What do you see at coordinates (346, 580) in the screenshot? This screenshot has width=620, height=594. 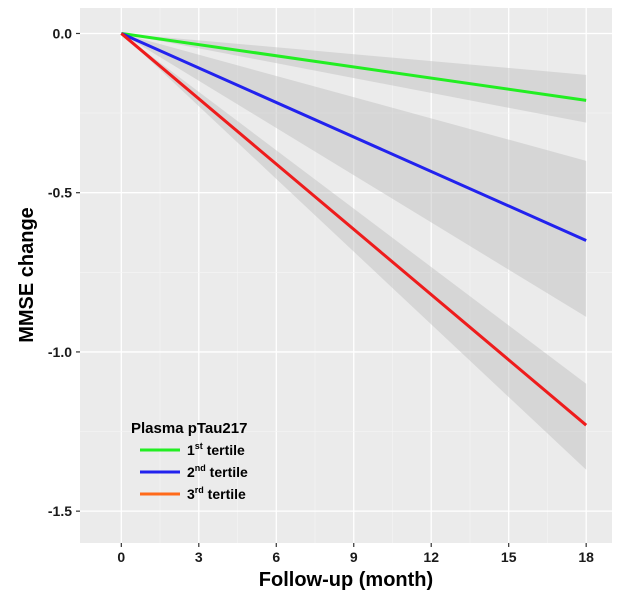 I see `x-axis-title: Follow-up (month)` at bounding box center [346, 580].